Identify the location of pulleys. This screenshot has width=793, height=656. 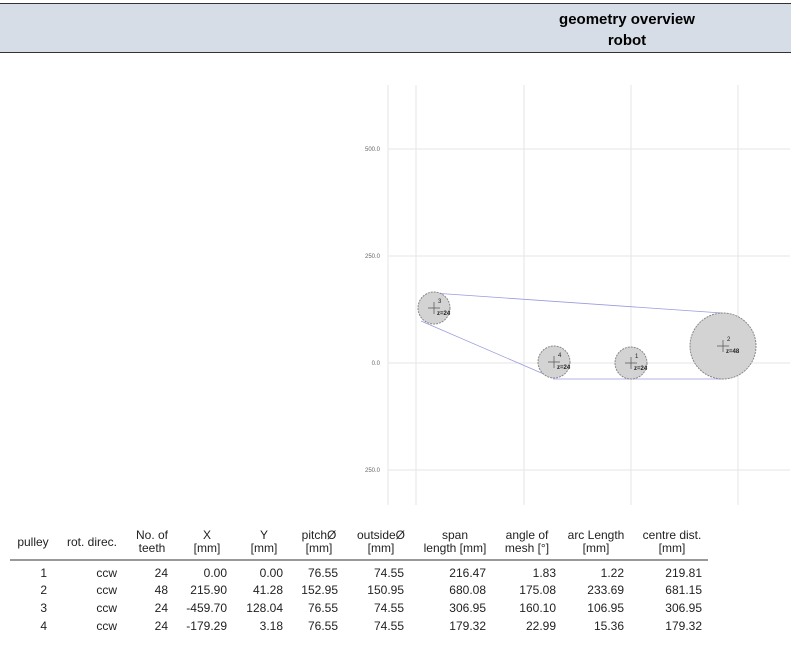
(587, 335).